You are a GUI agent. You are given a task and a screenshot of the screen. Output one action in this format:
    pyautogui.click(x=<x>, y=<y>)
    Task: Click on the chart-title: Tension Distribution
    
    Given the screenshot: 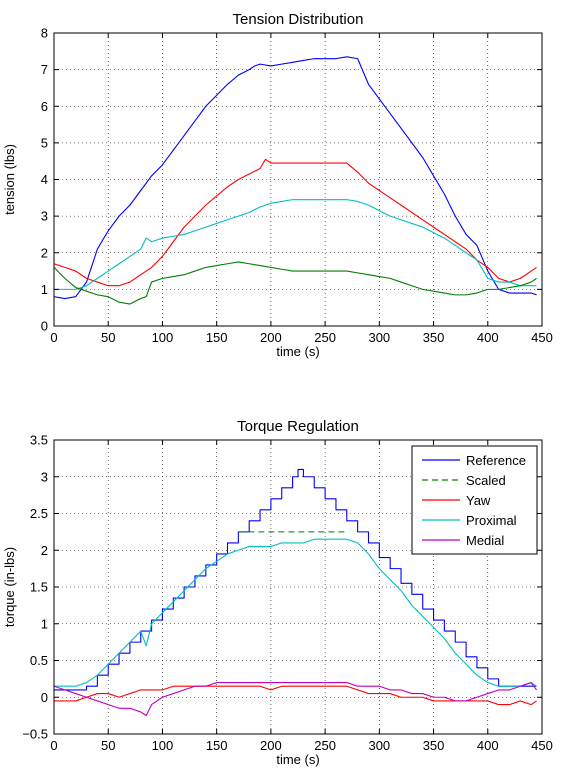 What is the action you would take?
    pyautogui.click(x=298, y=19)
    